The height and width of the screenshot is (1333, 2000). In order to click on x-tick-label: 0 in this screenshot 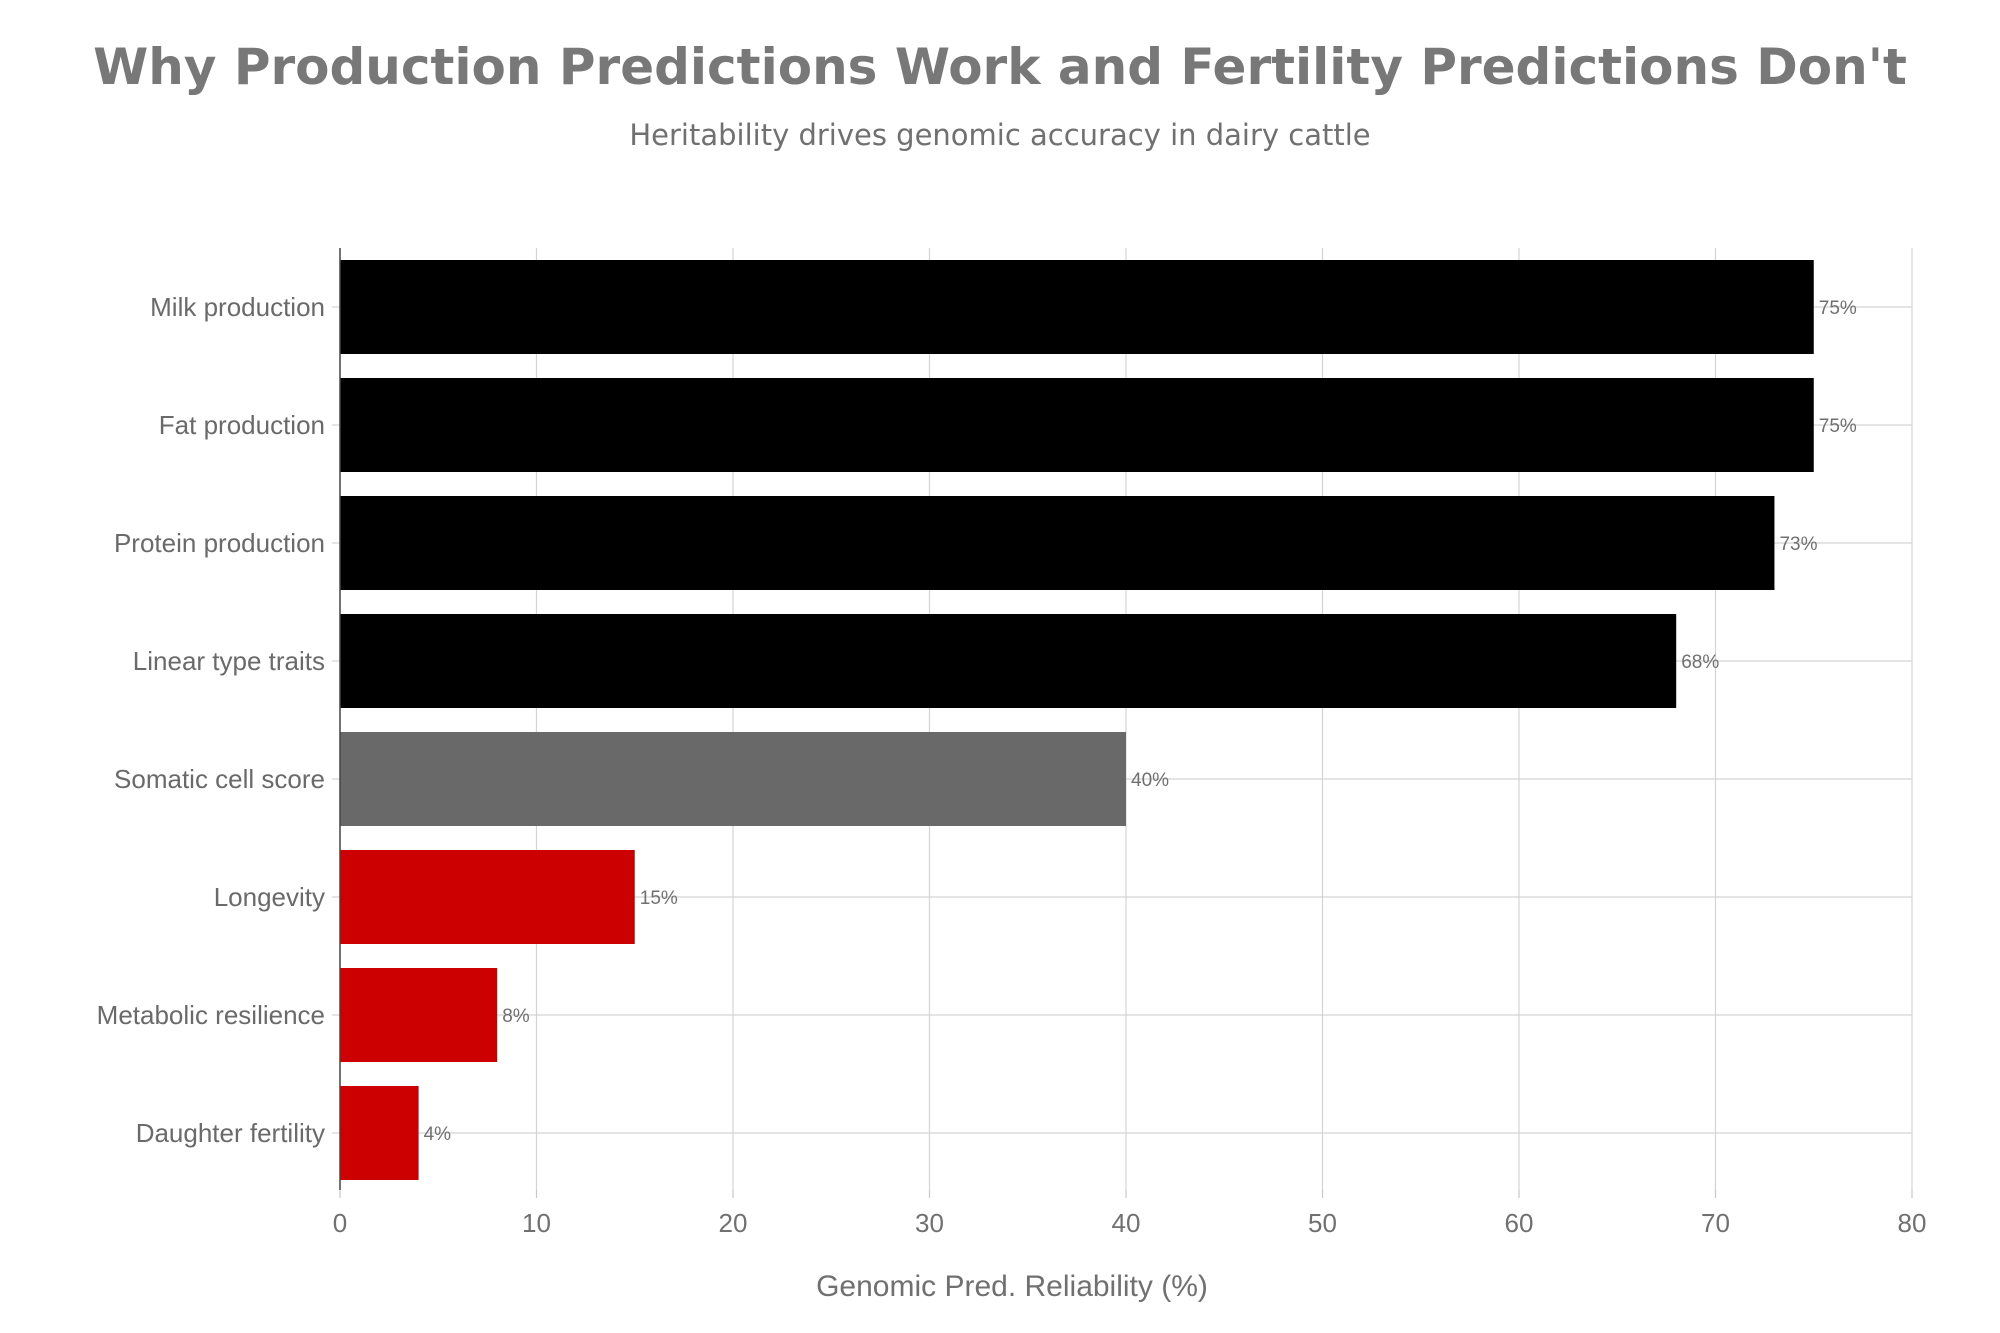, I will do `click(340, 1223)`.